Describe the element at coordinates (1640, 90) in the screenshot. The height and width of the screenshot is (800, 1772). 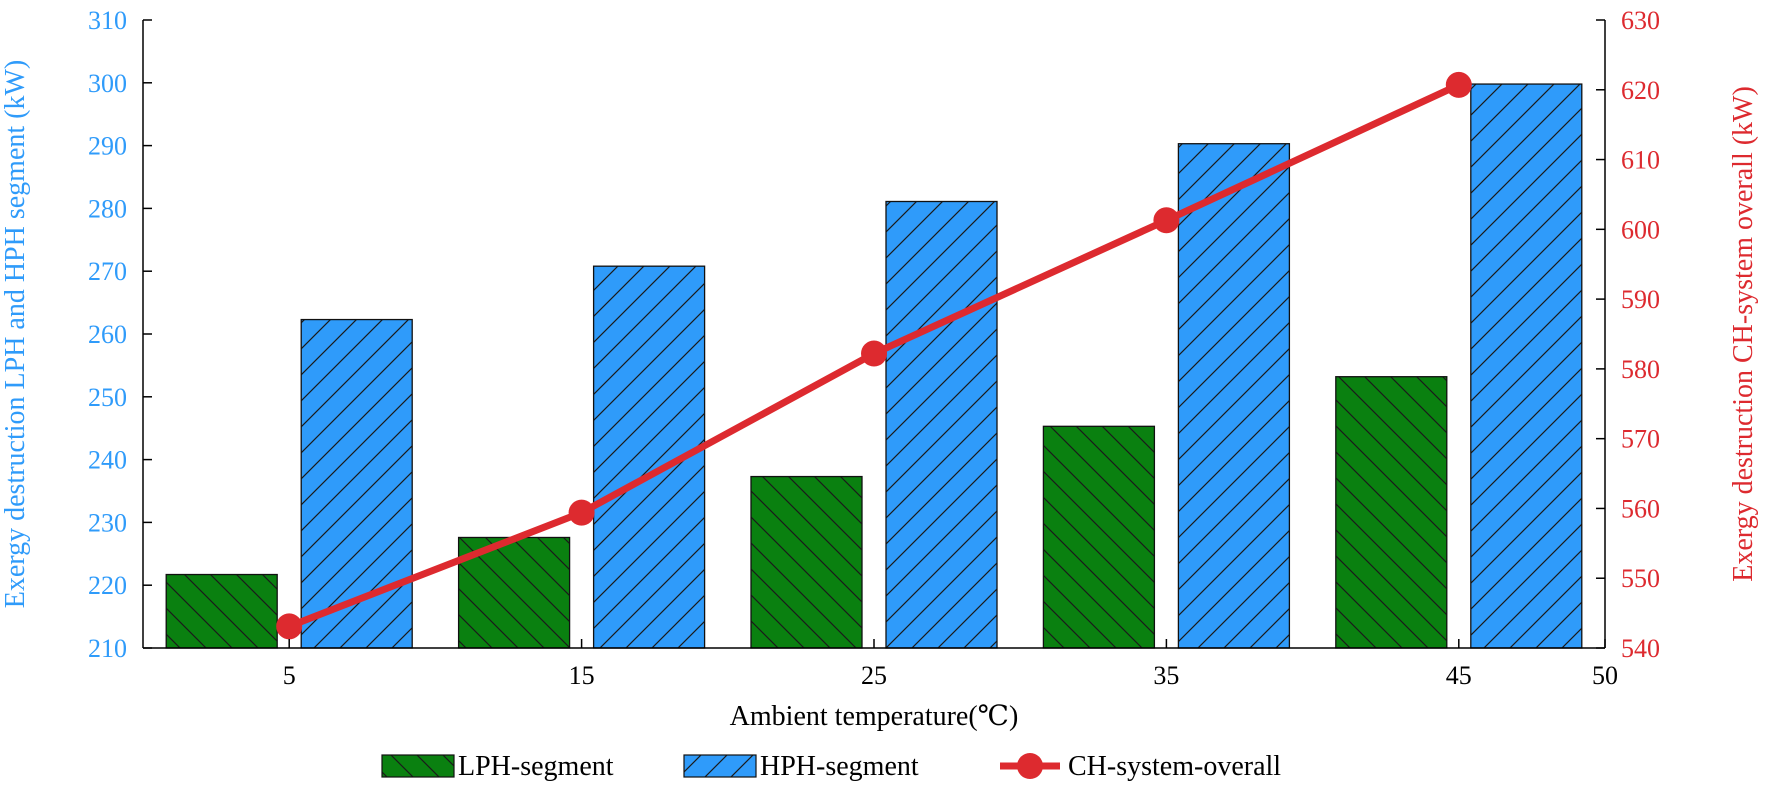
I see `y-right-tick-label: 620` at that location.